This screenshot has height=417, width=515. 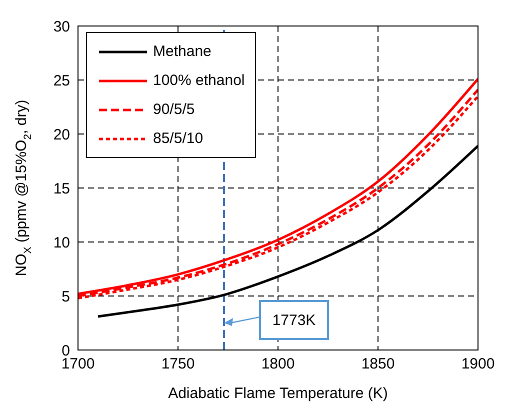 I want to click on y-tick-label: 30, so click(x=61, y=27).